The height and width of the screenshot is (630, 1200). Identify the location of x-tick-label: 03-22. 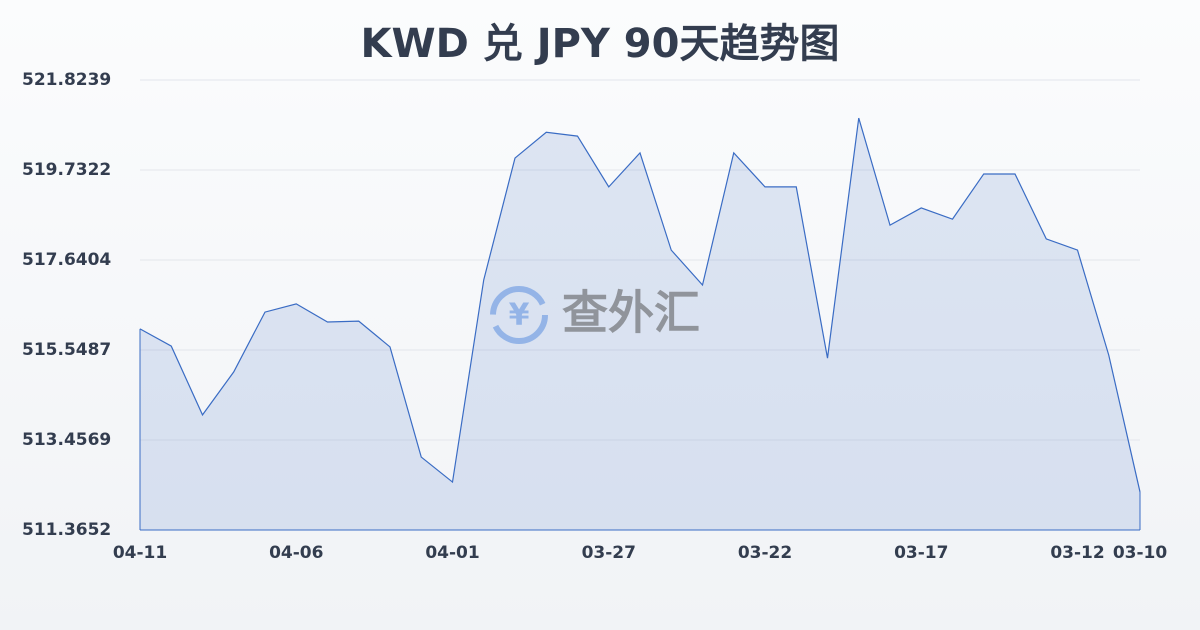
(765, 553).